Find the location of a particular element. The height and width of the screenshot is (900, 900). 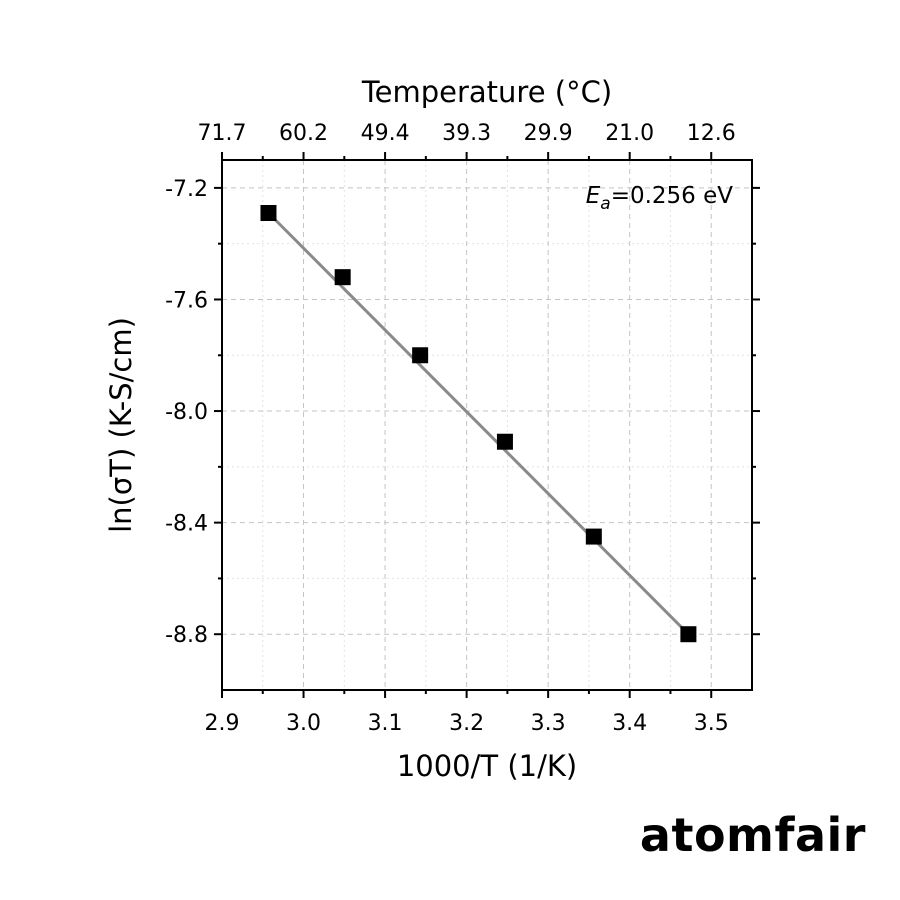

top-tick-label: 12.6 is located at coordinates (711, 133).